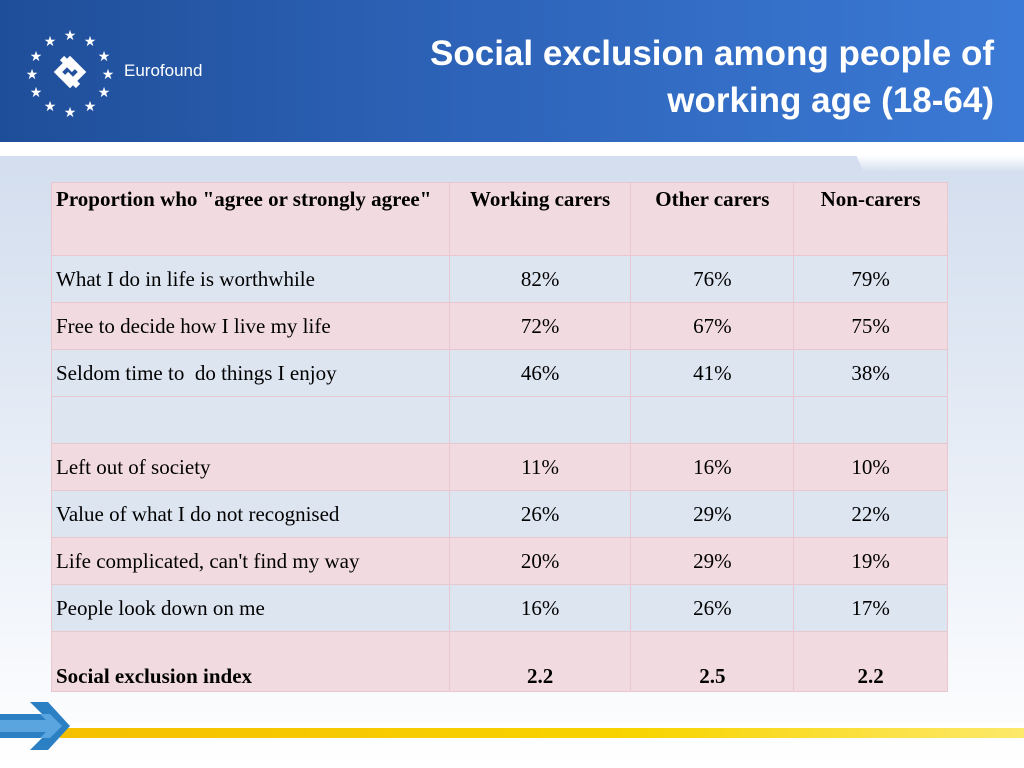 This screenshot has height=768, width=1024. What do you see at coordinates (250, 661) in the screenshot?
I see `row-label: Social exclusion index` at bounding box center [250, 661].